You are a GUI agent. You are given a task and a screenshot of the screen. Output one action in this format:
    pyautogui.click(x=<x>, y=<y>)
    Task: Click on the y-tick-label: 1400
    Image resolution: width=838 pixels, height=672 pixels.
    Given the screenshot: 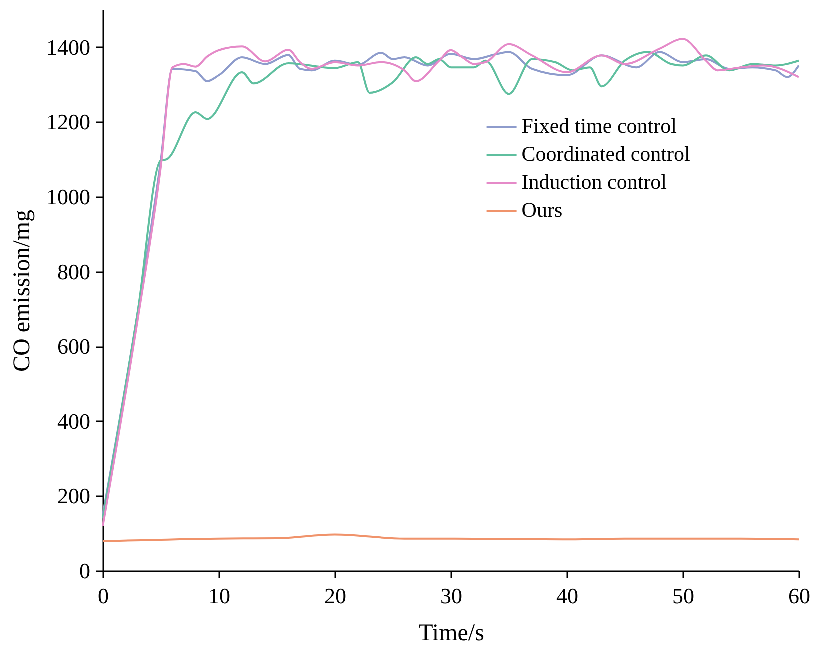 What is the action you would take?
    pyautogui.click(x=68, y=47)
    